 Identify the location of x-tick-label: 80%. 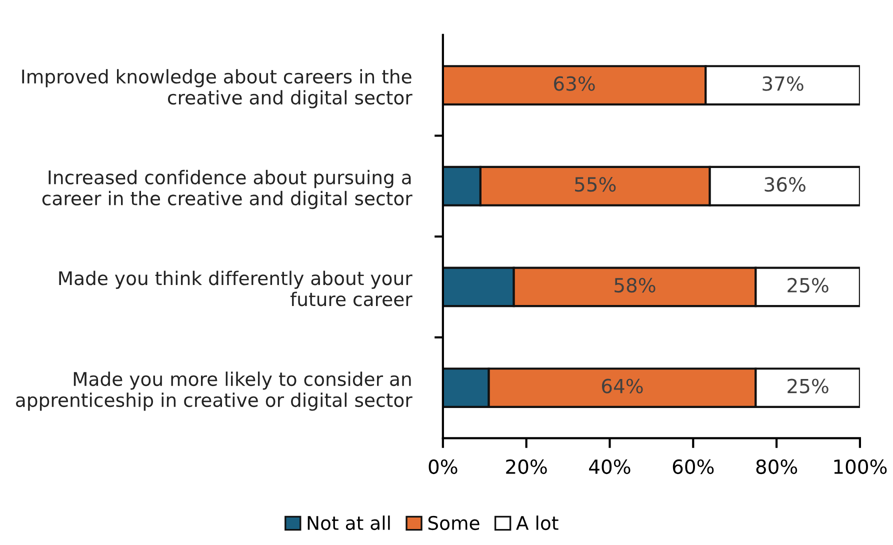
(777, 466).